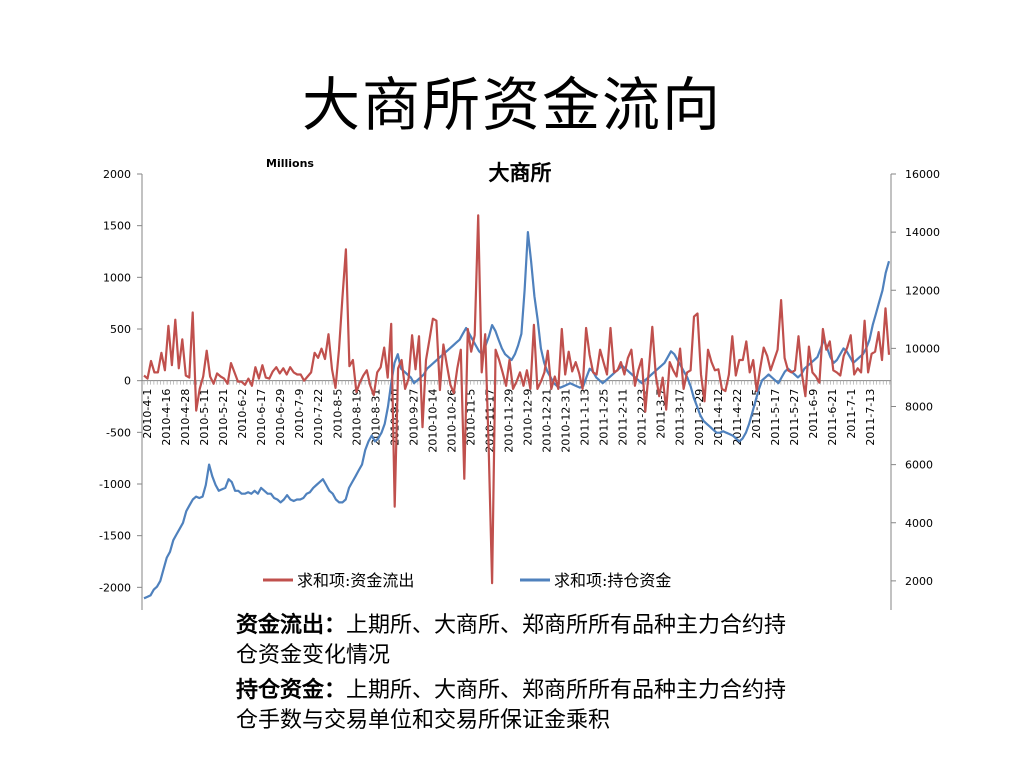 This screenshot has height=768, width=1024. Describe the element at coordinates (520, 172) in the screenshot. I see `chart-title: 大商所` at that location.